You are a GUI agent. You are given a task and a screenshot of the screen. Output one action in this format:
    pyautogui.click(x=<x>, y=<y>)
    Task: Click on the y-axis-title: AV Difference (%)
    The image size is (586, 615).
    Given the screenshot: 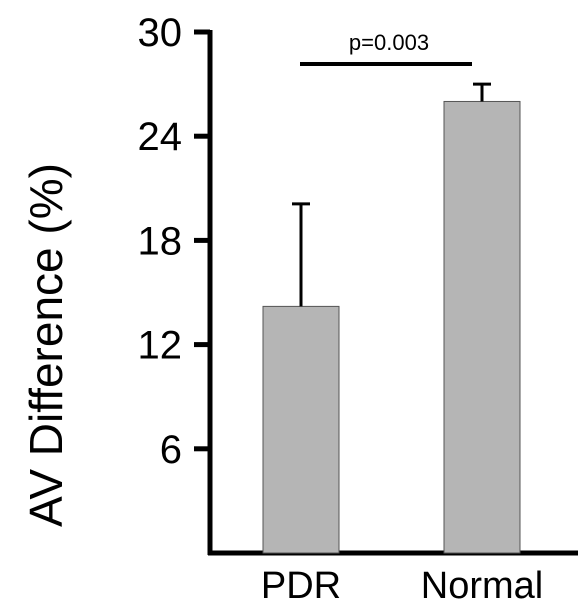 What is the action you would take?
    pyautogui.click(x=46, y=345)
    